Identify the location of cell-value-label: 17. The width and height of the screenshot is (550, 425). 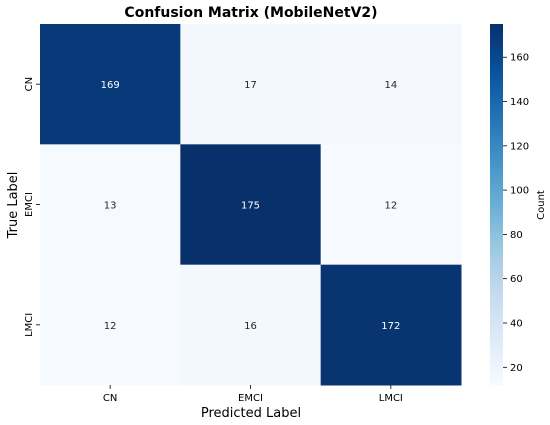
(250, 85).